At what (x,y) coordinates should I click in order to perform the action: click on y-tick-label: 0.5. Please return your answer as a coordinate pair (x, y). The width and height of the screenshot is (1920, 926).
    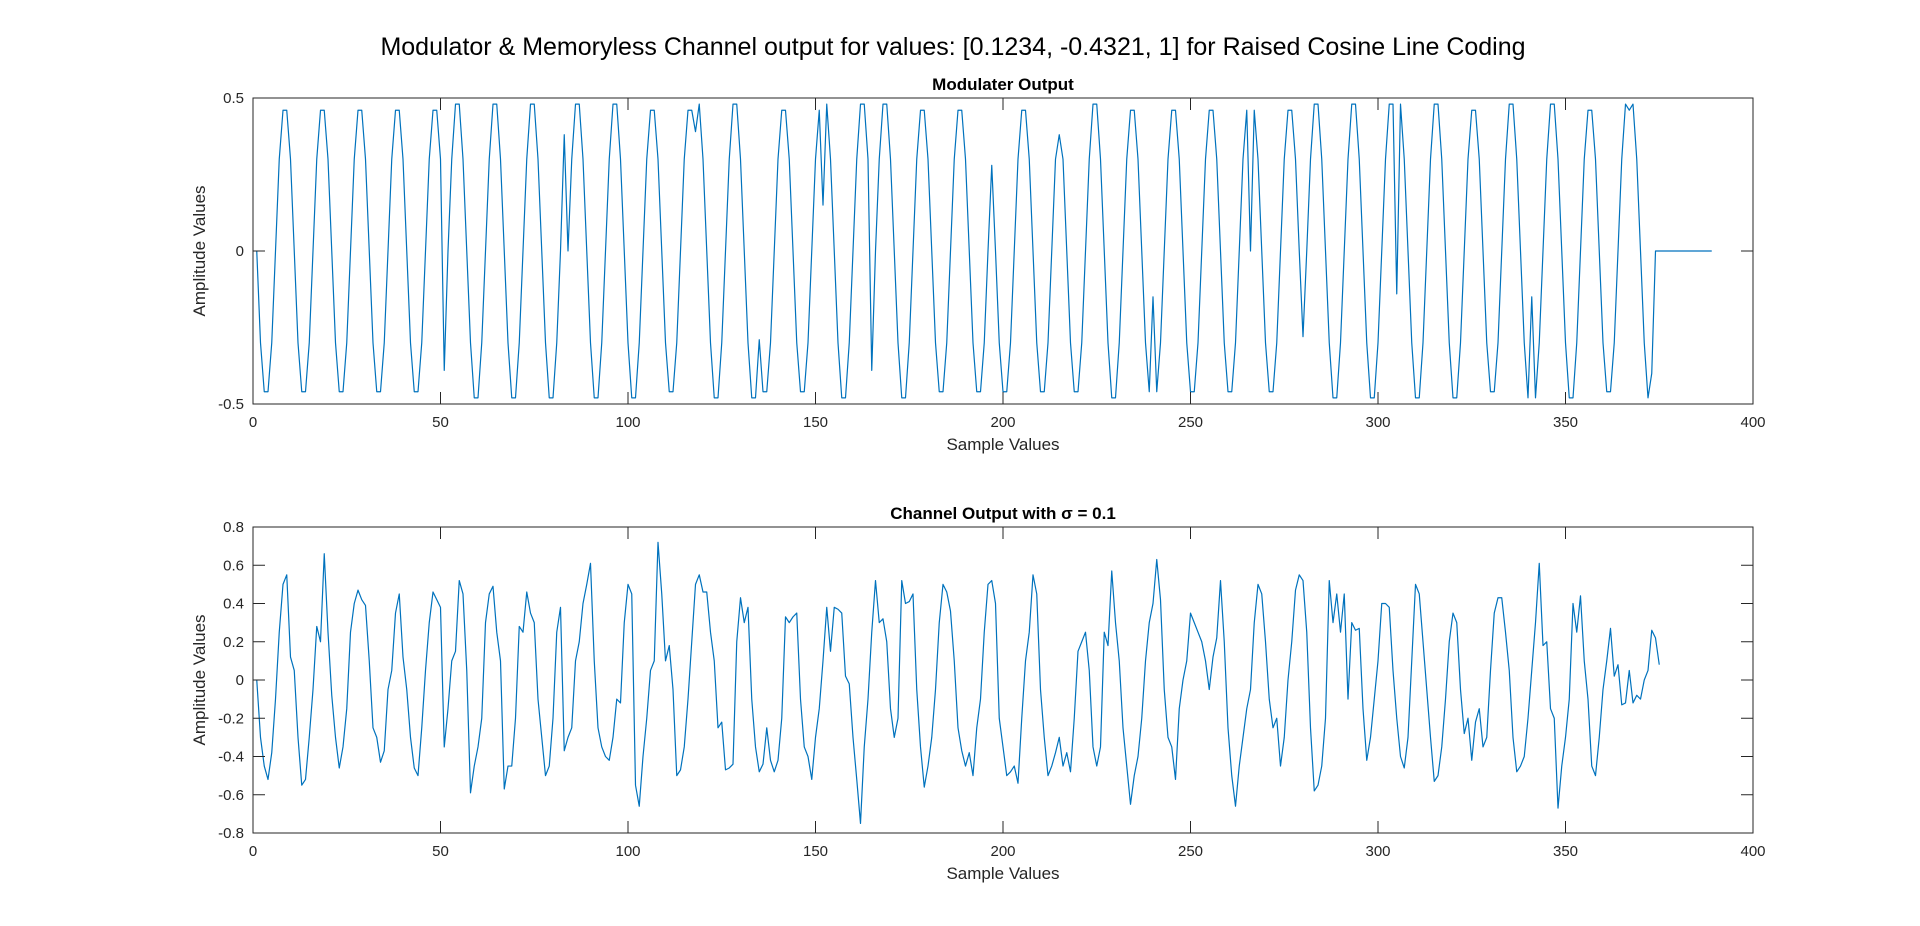
    Looking at the image, I should click on (233, 98).